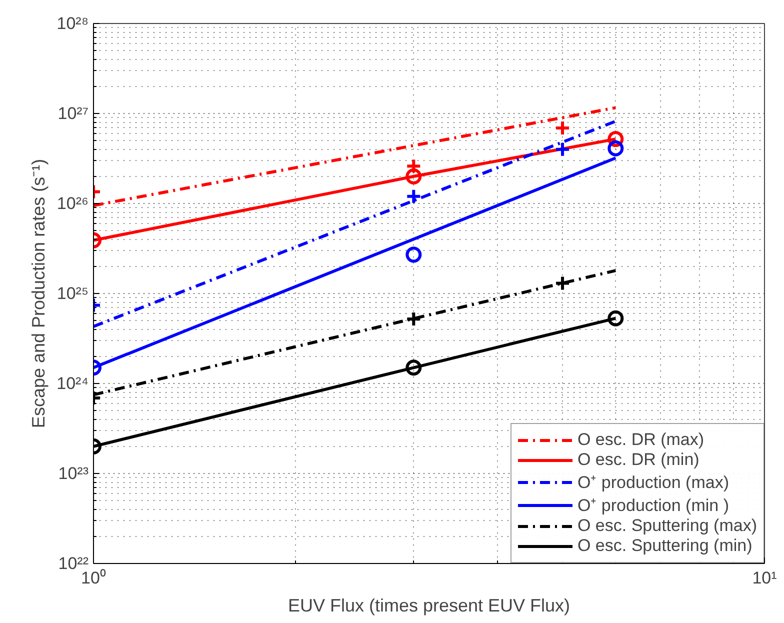 This screenshot has height=623, width=784. I want to click on y-axis-title: Escape and Production rates (s⁻¹), so click(38, 293).